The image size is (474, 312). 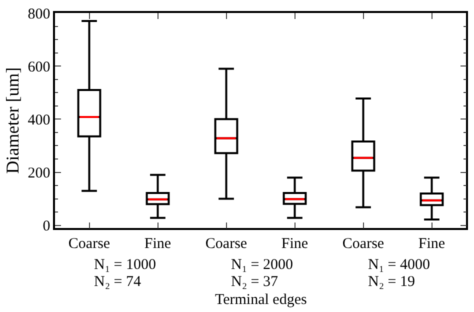 I want to click on y-tick-label: 800, so click(x=39, y=14).